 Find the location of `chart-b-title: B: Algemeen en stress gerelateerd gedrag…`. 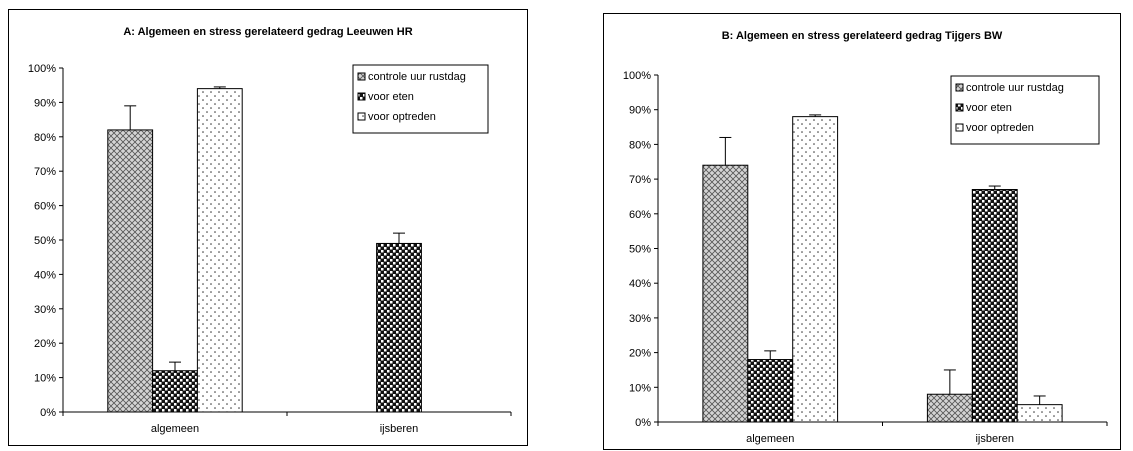

chart-b-title: B: Algemeen en stress gerelateerd gedrag… is located at coordinates (862, 36).